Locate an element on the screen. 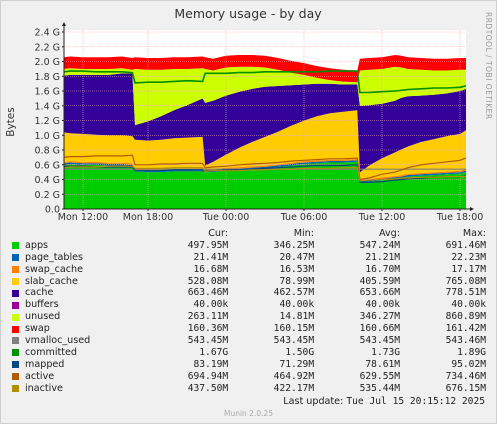 The image size is (497, 424). legend-max-value: 1.89G is located at coordinates (472, 352).